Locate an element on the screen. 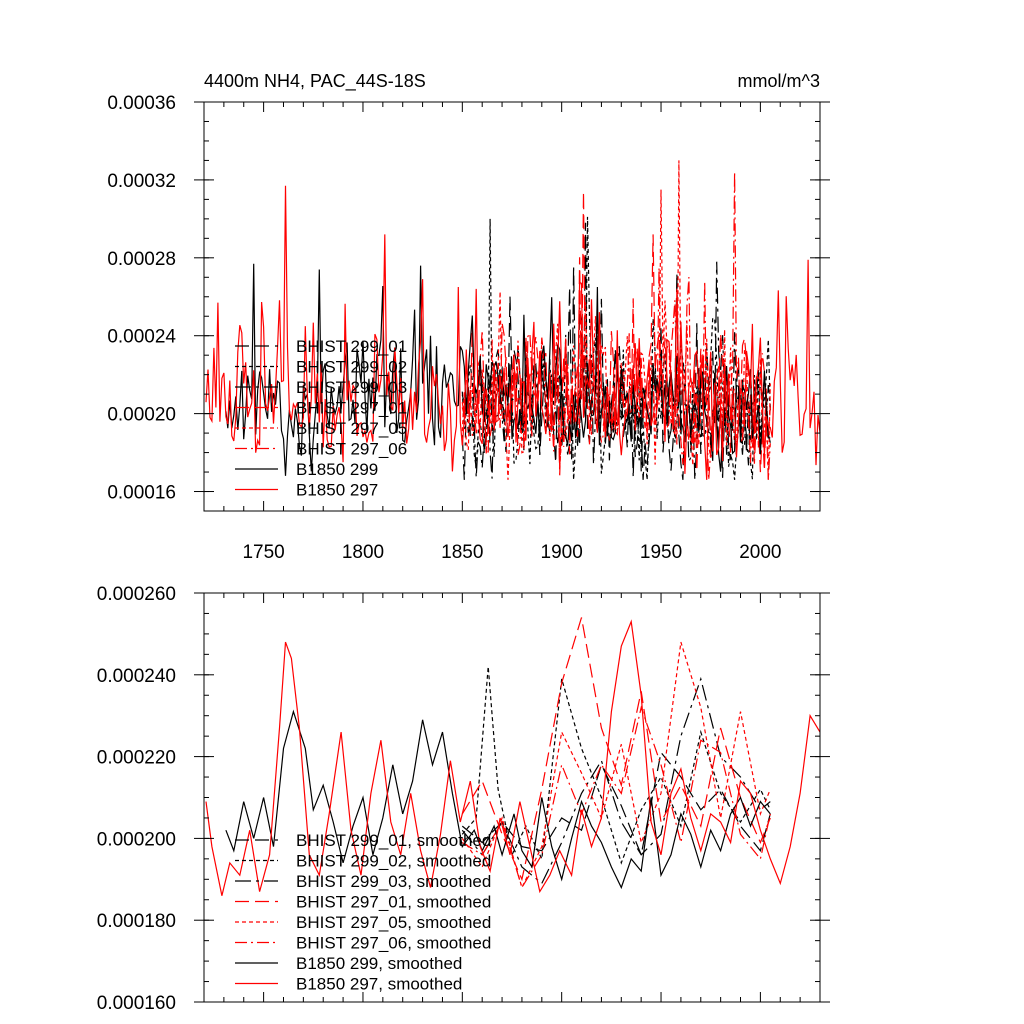 The image size is (1024, 1024). x-tick-label: 2000 is located at coordinates (760, 552).